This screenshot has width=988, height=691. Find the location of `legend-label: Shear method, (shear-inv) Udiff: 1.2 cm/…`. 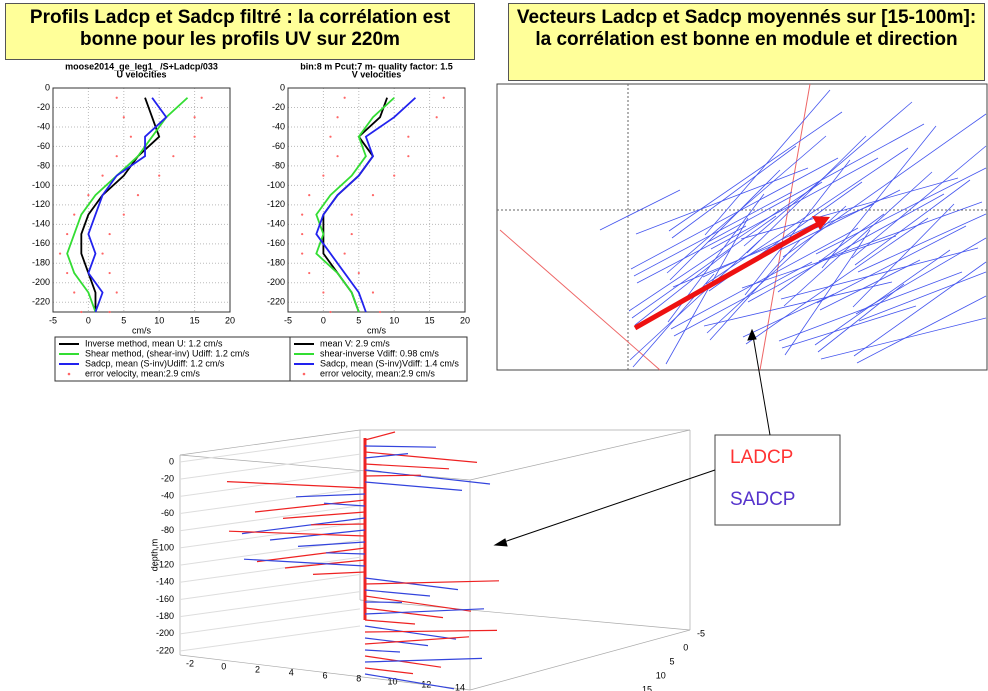

legend-label: Shear method, (shear-inv) Udiff: 1.2 cm/… is located at coordinates (167, 353).